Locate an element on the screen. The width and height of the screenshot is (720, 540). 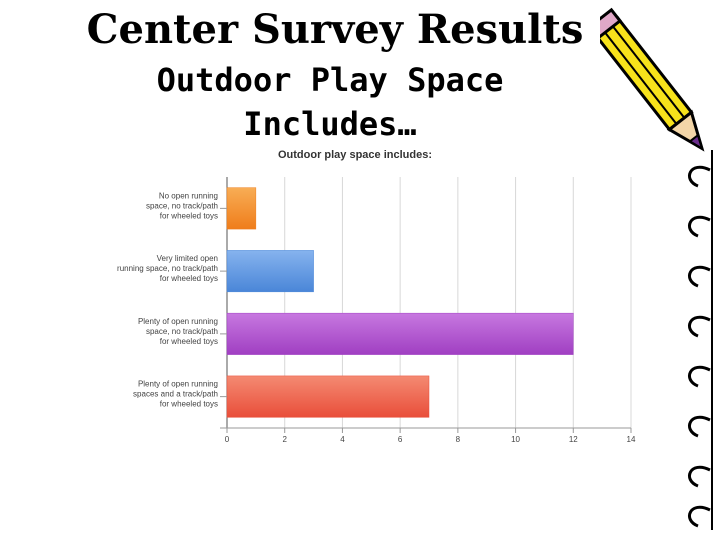
slide-subtitle-line1: Outdoor Play Space is located at coordinates (330, 80).